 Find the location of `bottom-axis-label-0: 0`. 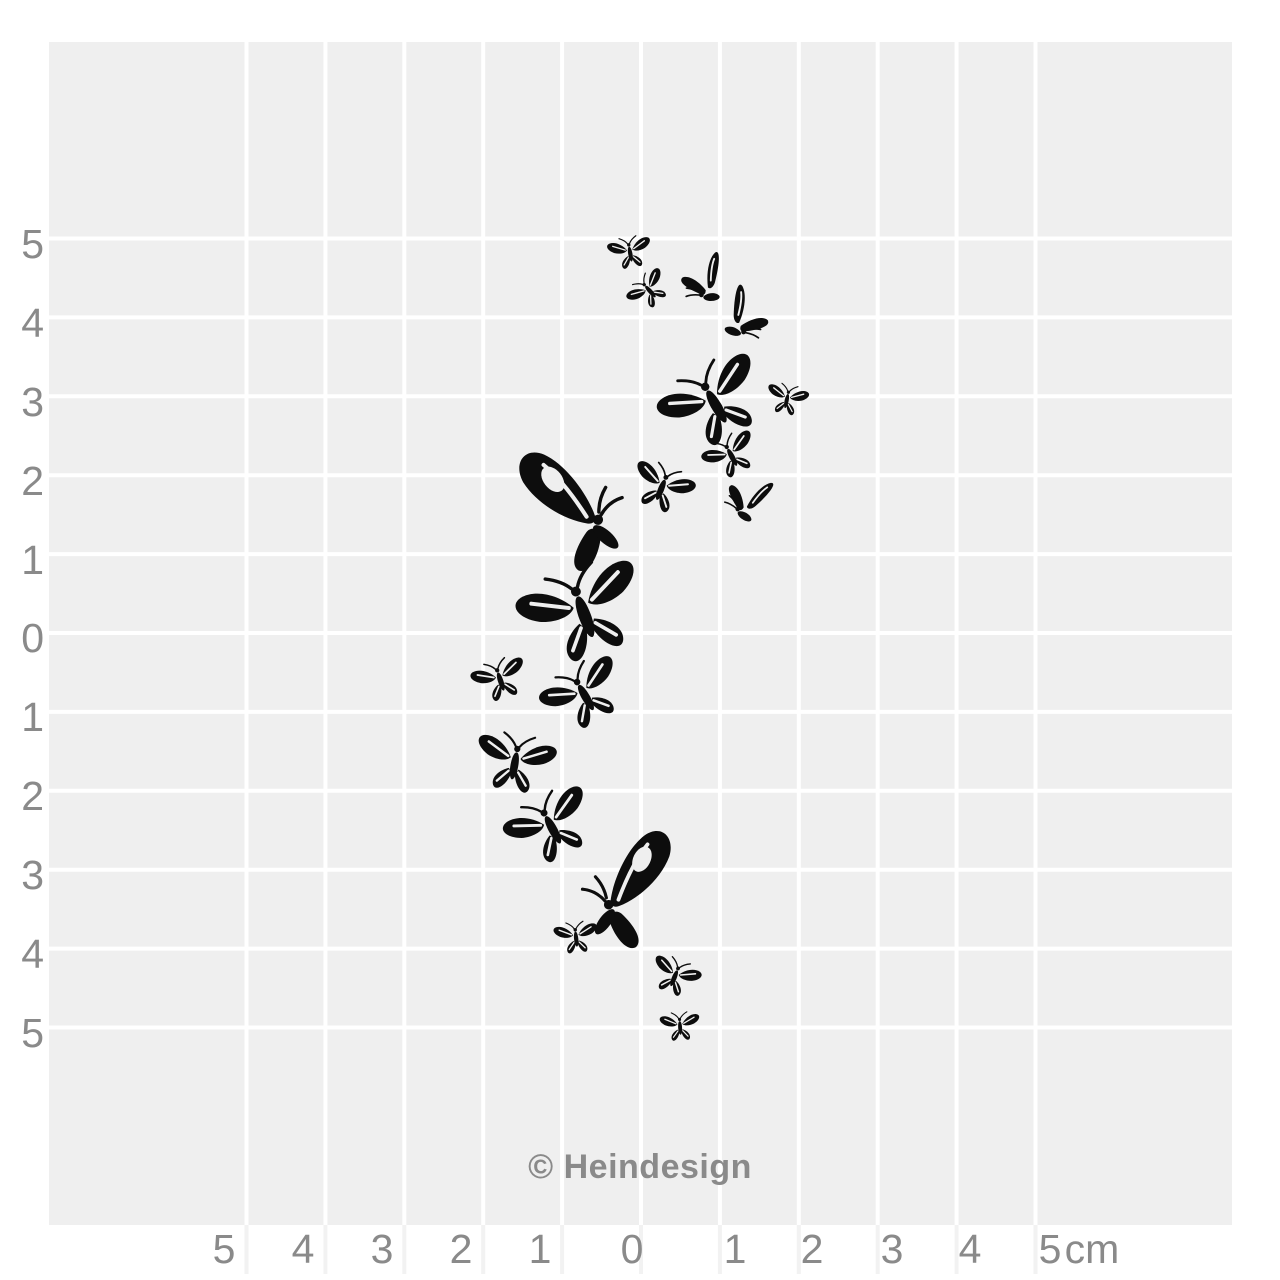

bottom-axis-label-0: 0 is located at coordinates (632, 1249).